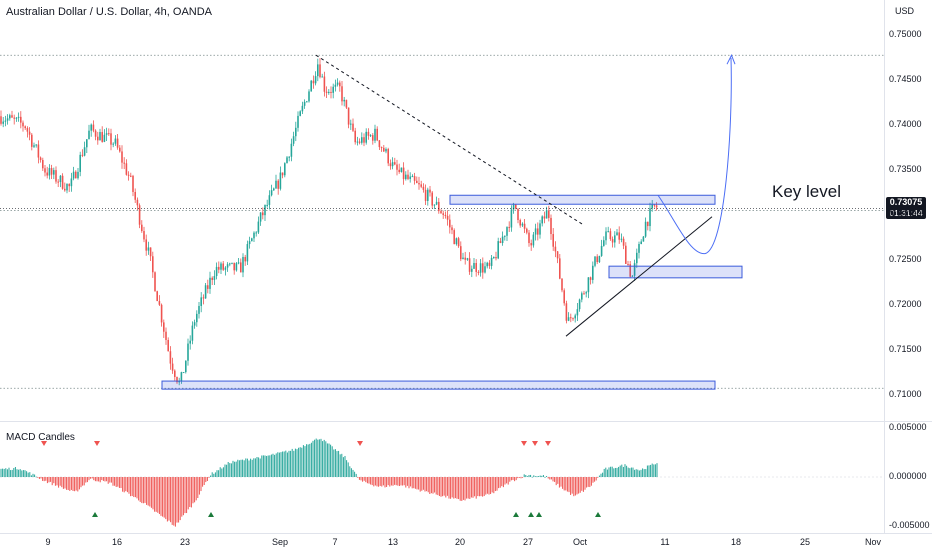  What do you see at coordinates (539, 514) in the screenshot?
I see `buy-signal-marker` at bounding box center [539, 514].